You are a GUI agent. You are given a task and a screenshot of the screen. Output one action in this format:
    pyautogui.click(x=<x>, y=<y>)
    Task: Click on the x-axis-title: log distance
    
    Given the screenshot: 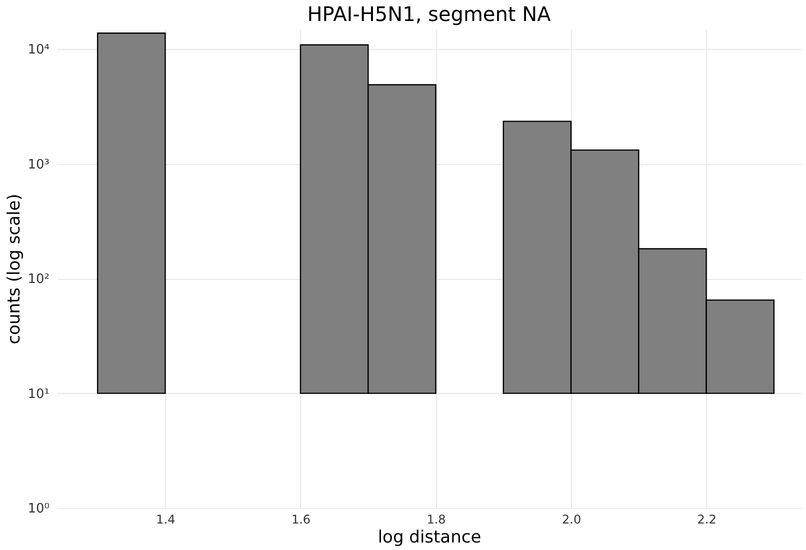 What is the action you would take?
    pyautogui.click(x=430, y=538)
    